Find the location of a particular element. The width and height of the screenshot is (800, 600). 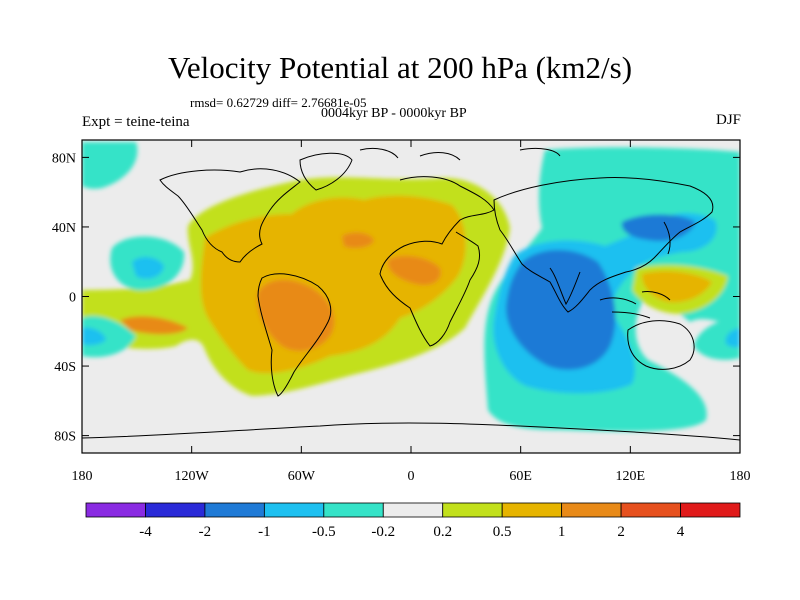

positive-region-strong-southamerica is located at coordinates (296, 315).